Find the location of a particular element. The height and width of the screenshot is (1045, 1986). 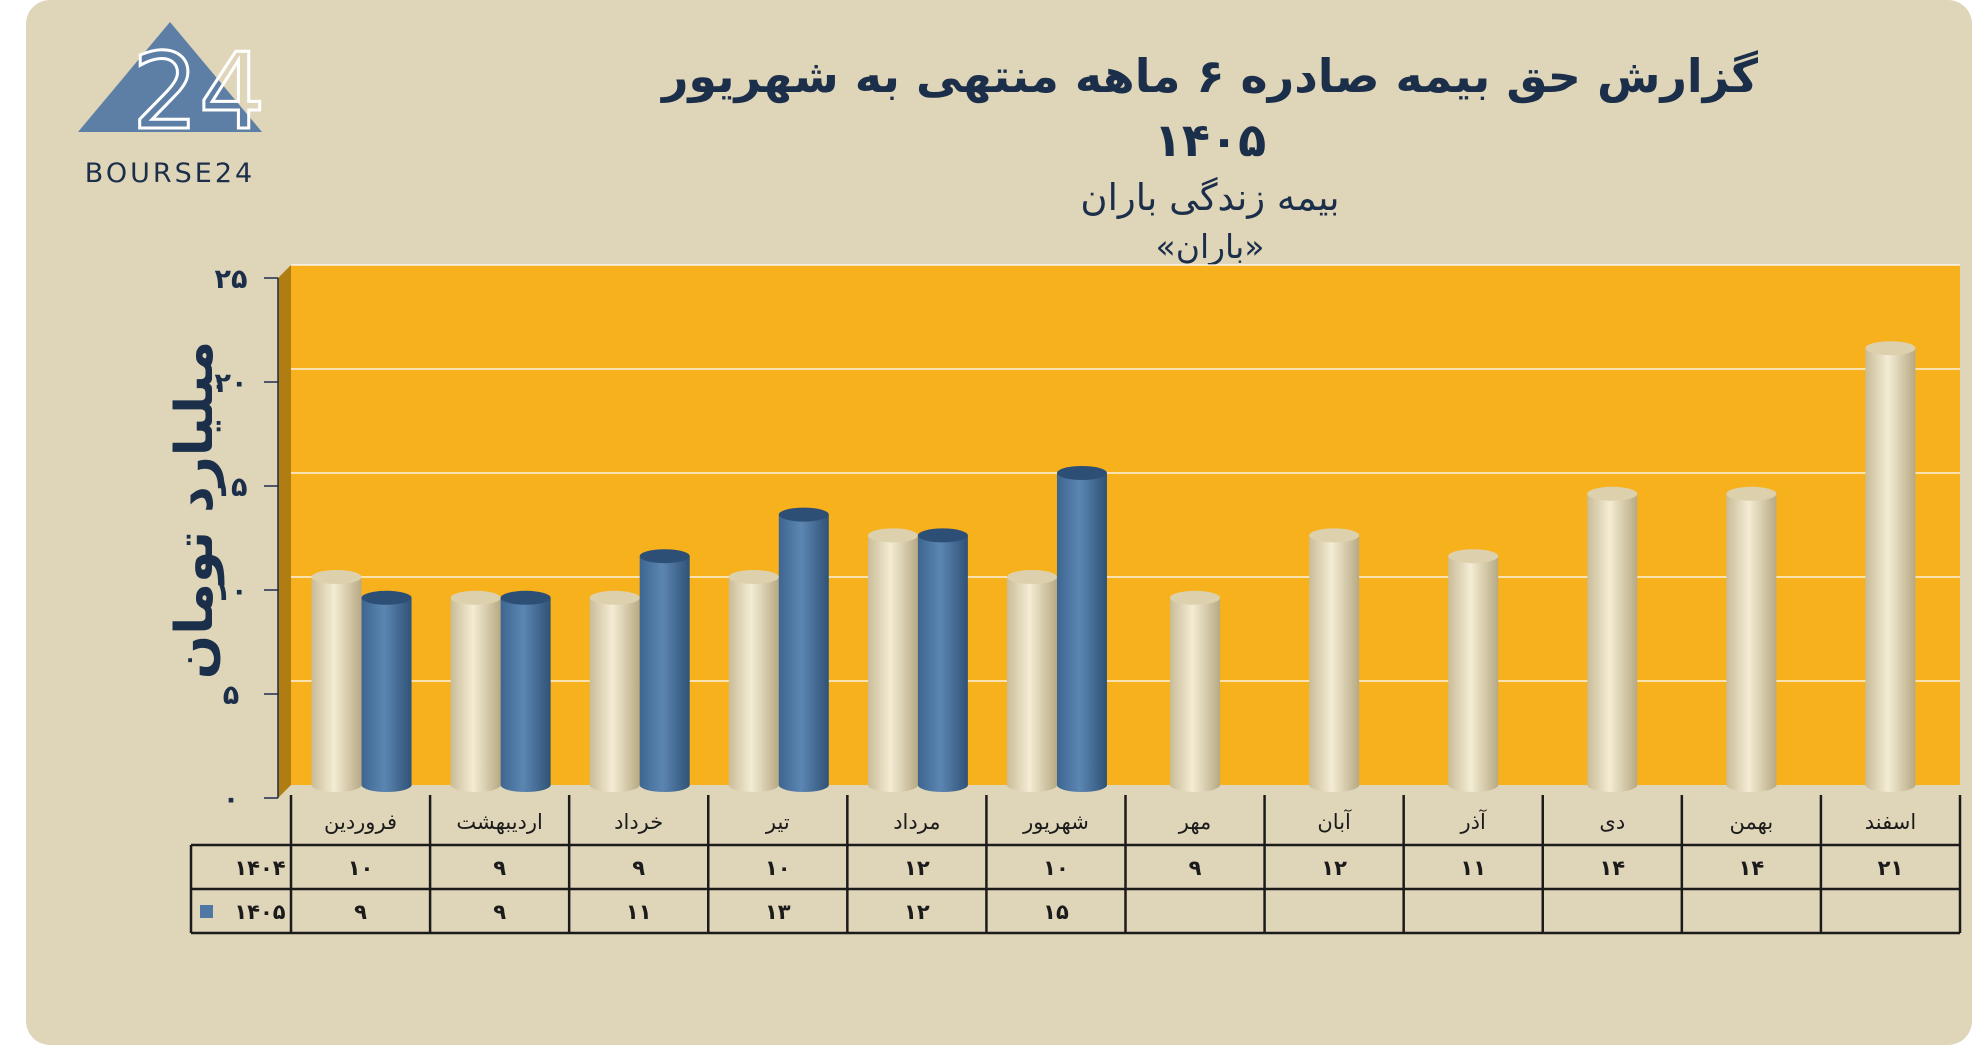

x-tick-label: آبان is located at coordinates (1334, 821).